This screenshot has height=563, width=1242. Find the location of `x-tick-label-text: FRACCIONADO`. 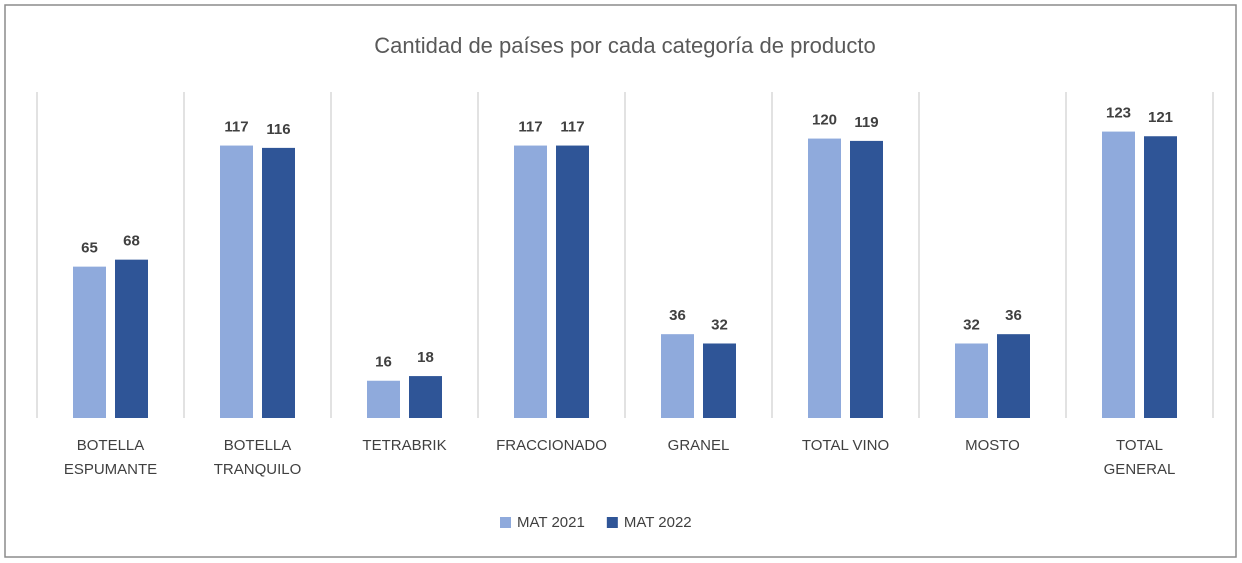

x-tick-label-text: FRACCIONADO is located at coordinates (551, 445).